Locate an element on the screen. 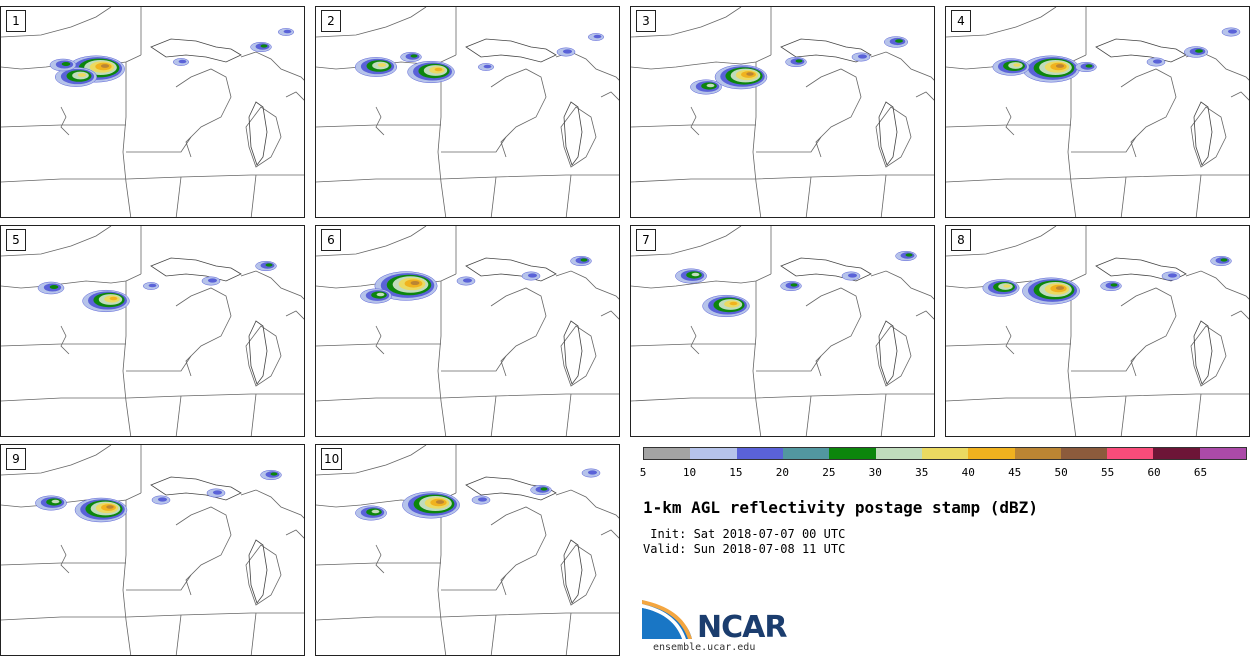  member-panel-10: 10 is located at coordinates (467, 550).